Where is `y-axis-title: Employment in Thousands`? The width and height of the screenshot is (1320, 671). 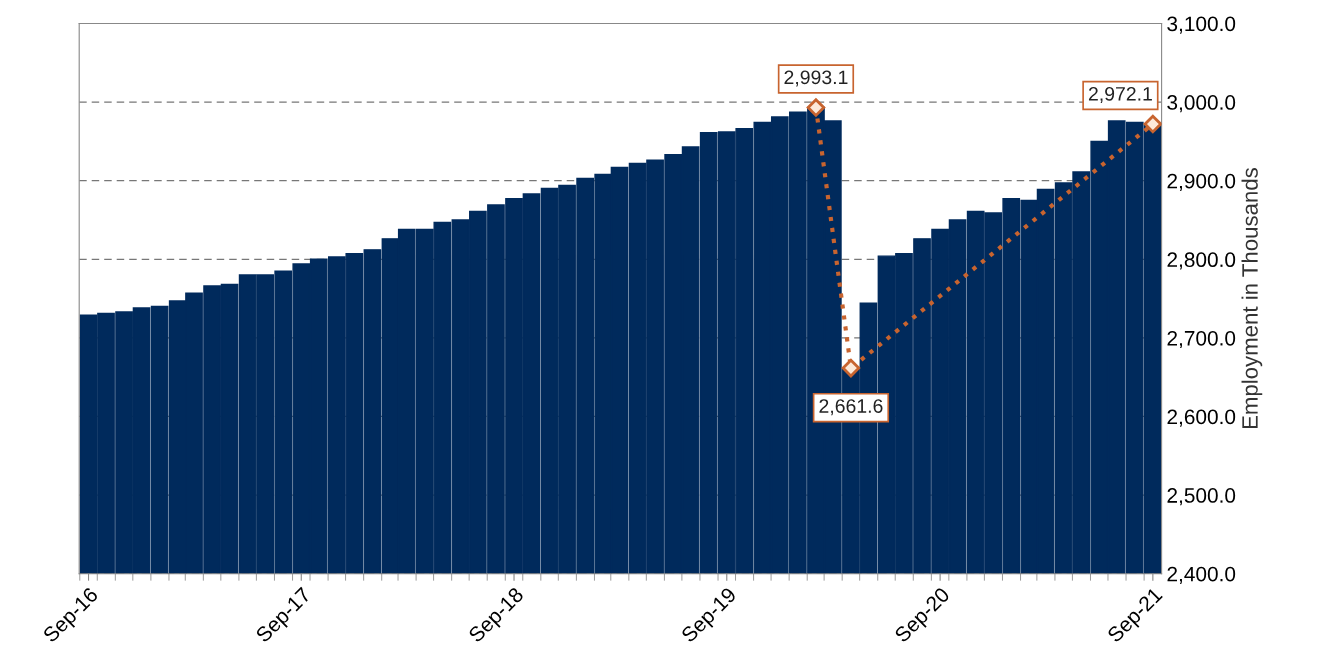 y-axis-title: Employment in Thousands is located at coordinates (1252, 298).